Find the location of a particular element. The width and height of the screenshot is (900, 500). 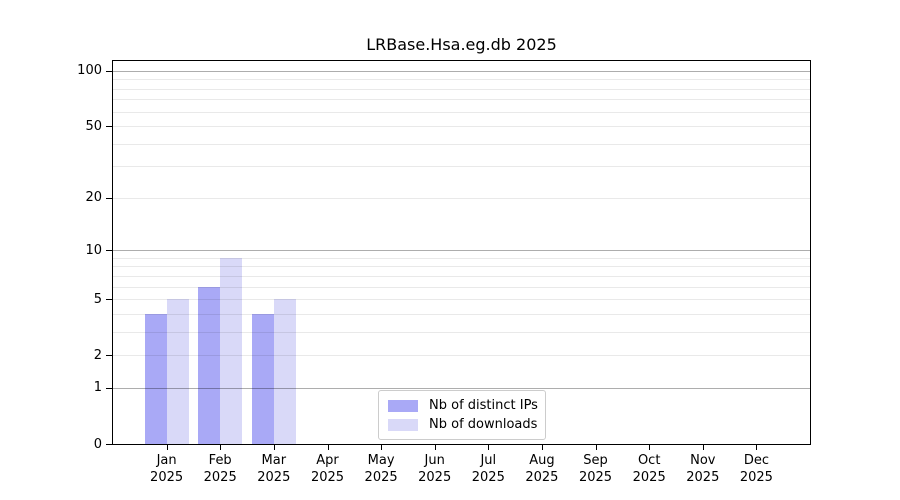

distinct-ips-swatch-icon is located at coordinates (403, 405).